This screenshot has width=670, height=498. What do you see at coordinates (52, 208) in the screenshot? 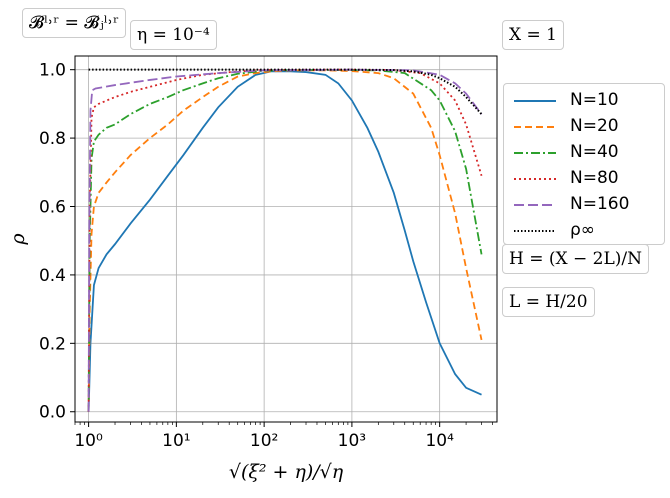
I see `y-tick-label: 0.6` at bounding box center [52, 208].